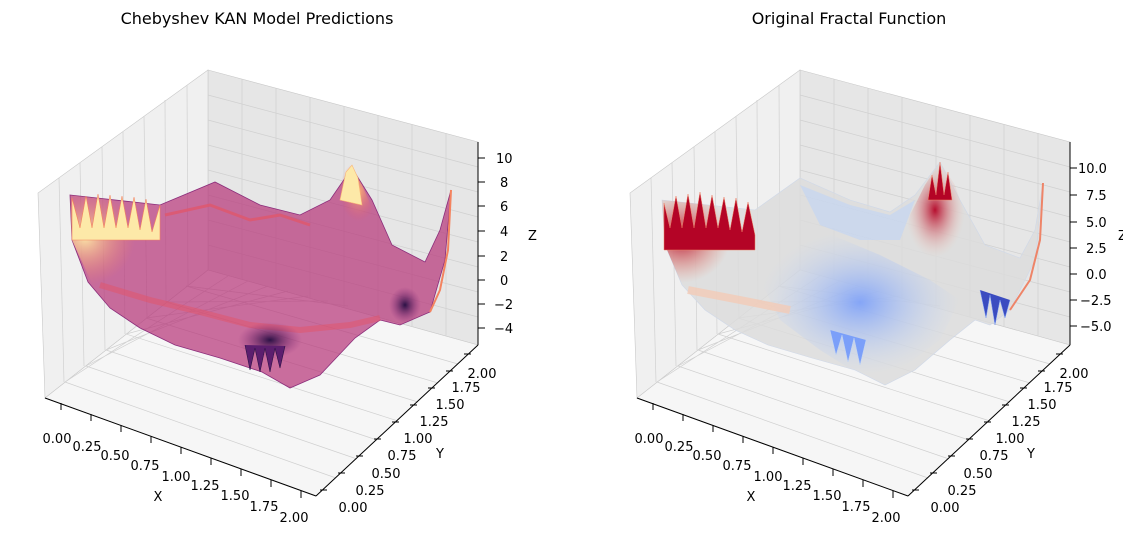 The height and width of the screenshot is (535, 1123). I want to click on z-ticks: −4 −2 0 2 4 6 8 10, so click(495, 244).